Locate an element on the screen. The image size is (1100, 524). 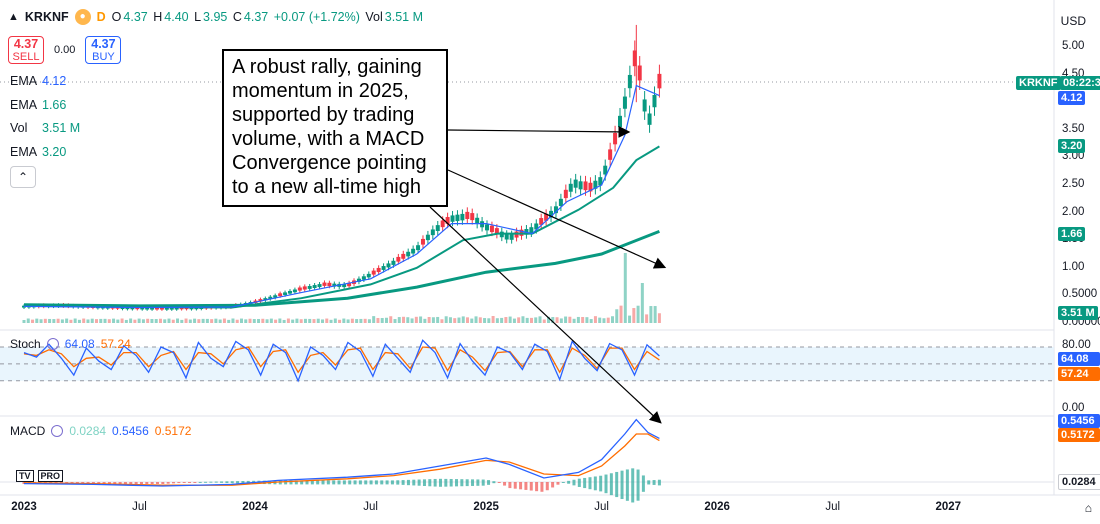
currency-label: USD is located at coordinates (1073, 21).